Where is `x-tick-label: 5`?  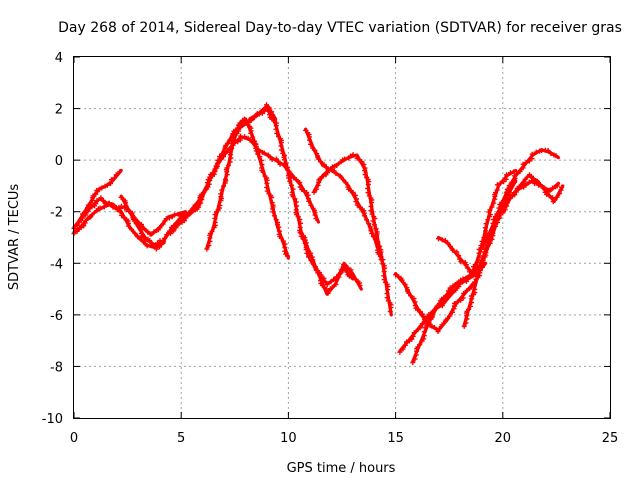 x-tick-label: 5 is located at coordinates (181, 438).